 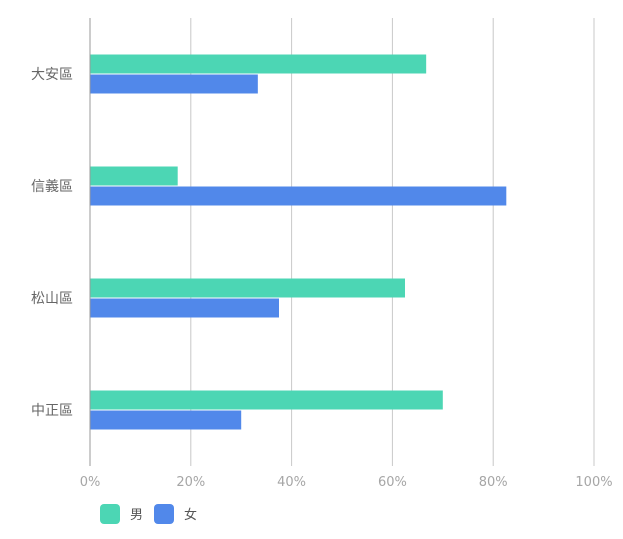 I want to click on x-tick-label: 100%, so click(x=593, y=482).